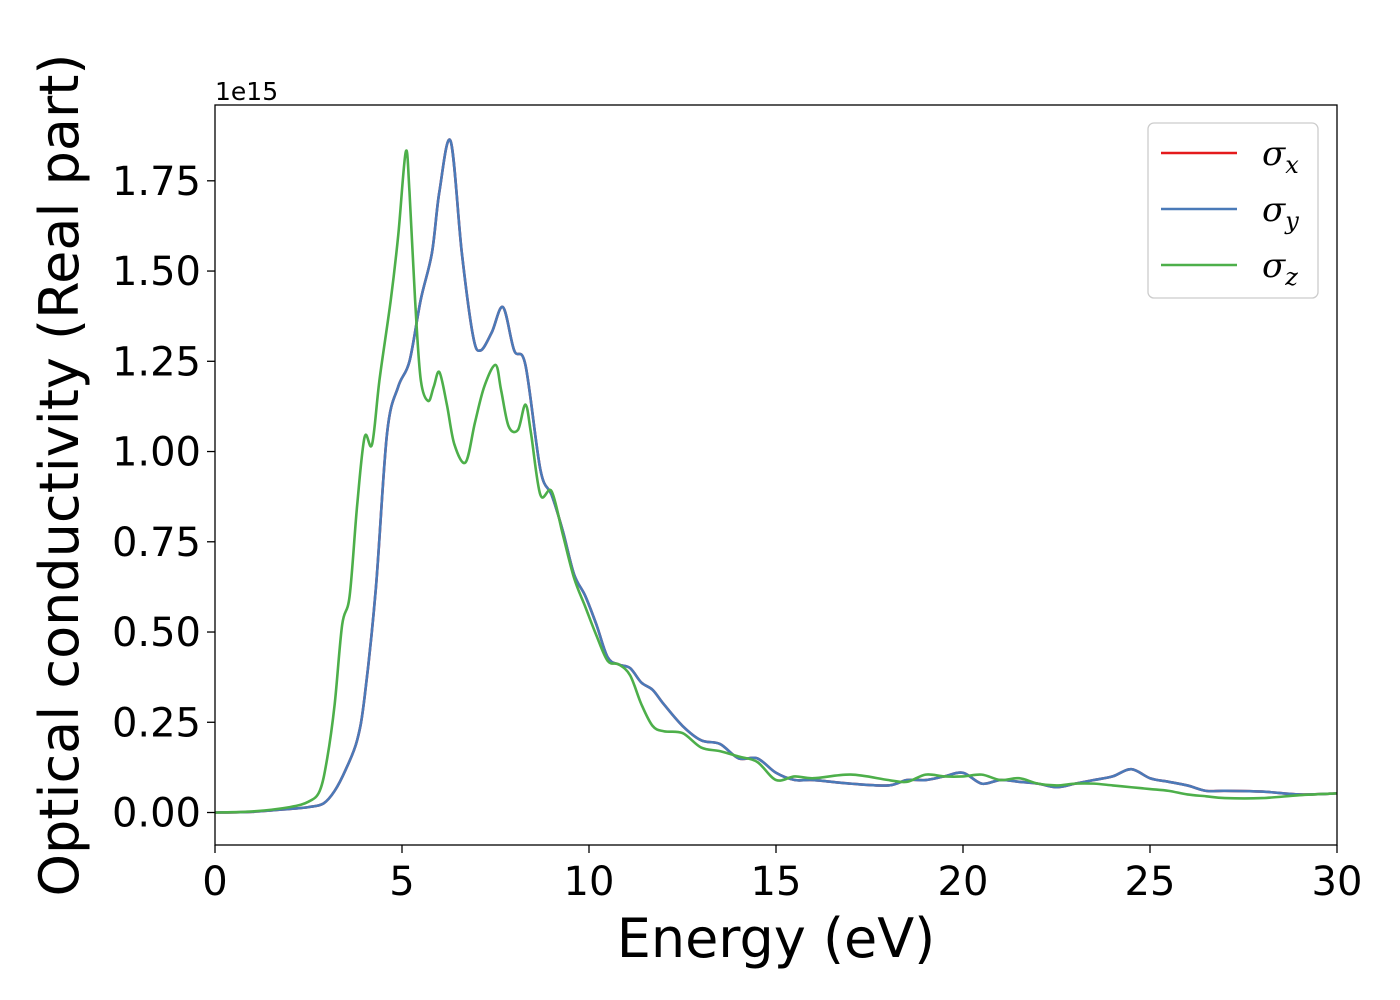 The height and width of the screenshot is (1000, 1400). What do you see at coordinates (1280, 156) in the screenshot?
I see `legend-label-x: σx` at bounding box center [1280, 156].